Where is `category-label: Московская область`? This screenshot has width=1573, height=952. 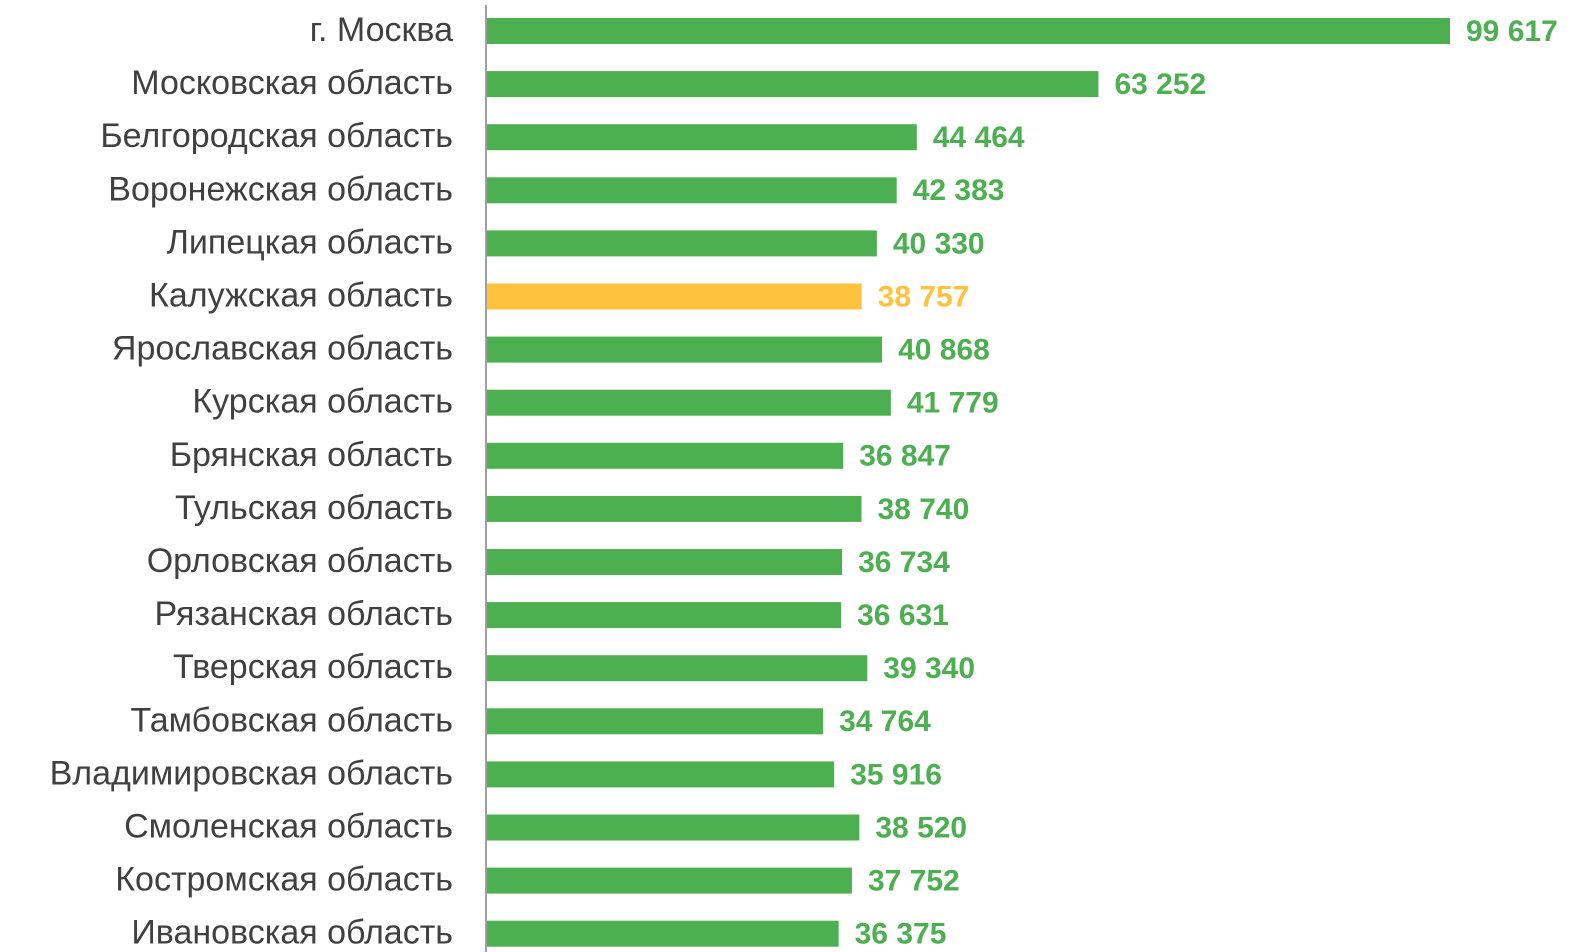
category-label: Московская область is located at coordinates (292, 83).